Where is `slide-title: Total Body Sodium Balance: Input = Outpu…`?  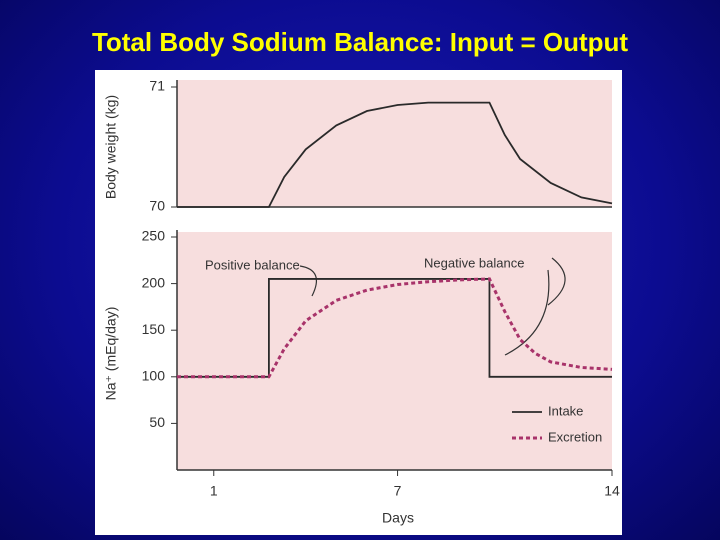 slide-title: Total Body Sodium Balance: Input = Outpu… is located at coordinates (360, 42).